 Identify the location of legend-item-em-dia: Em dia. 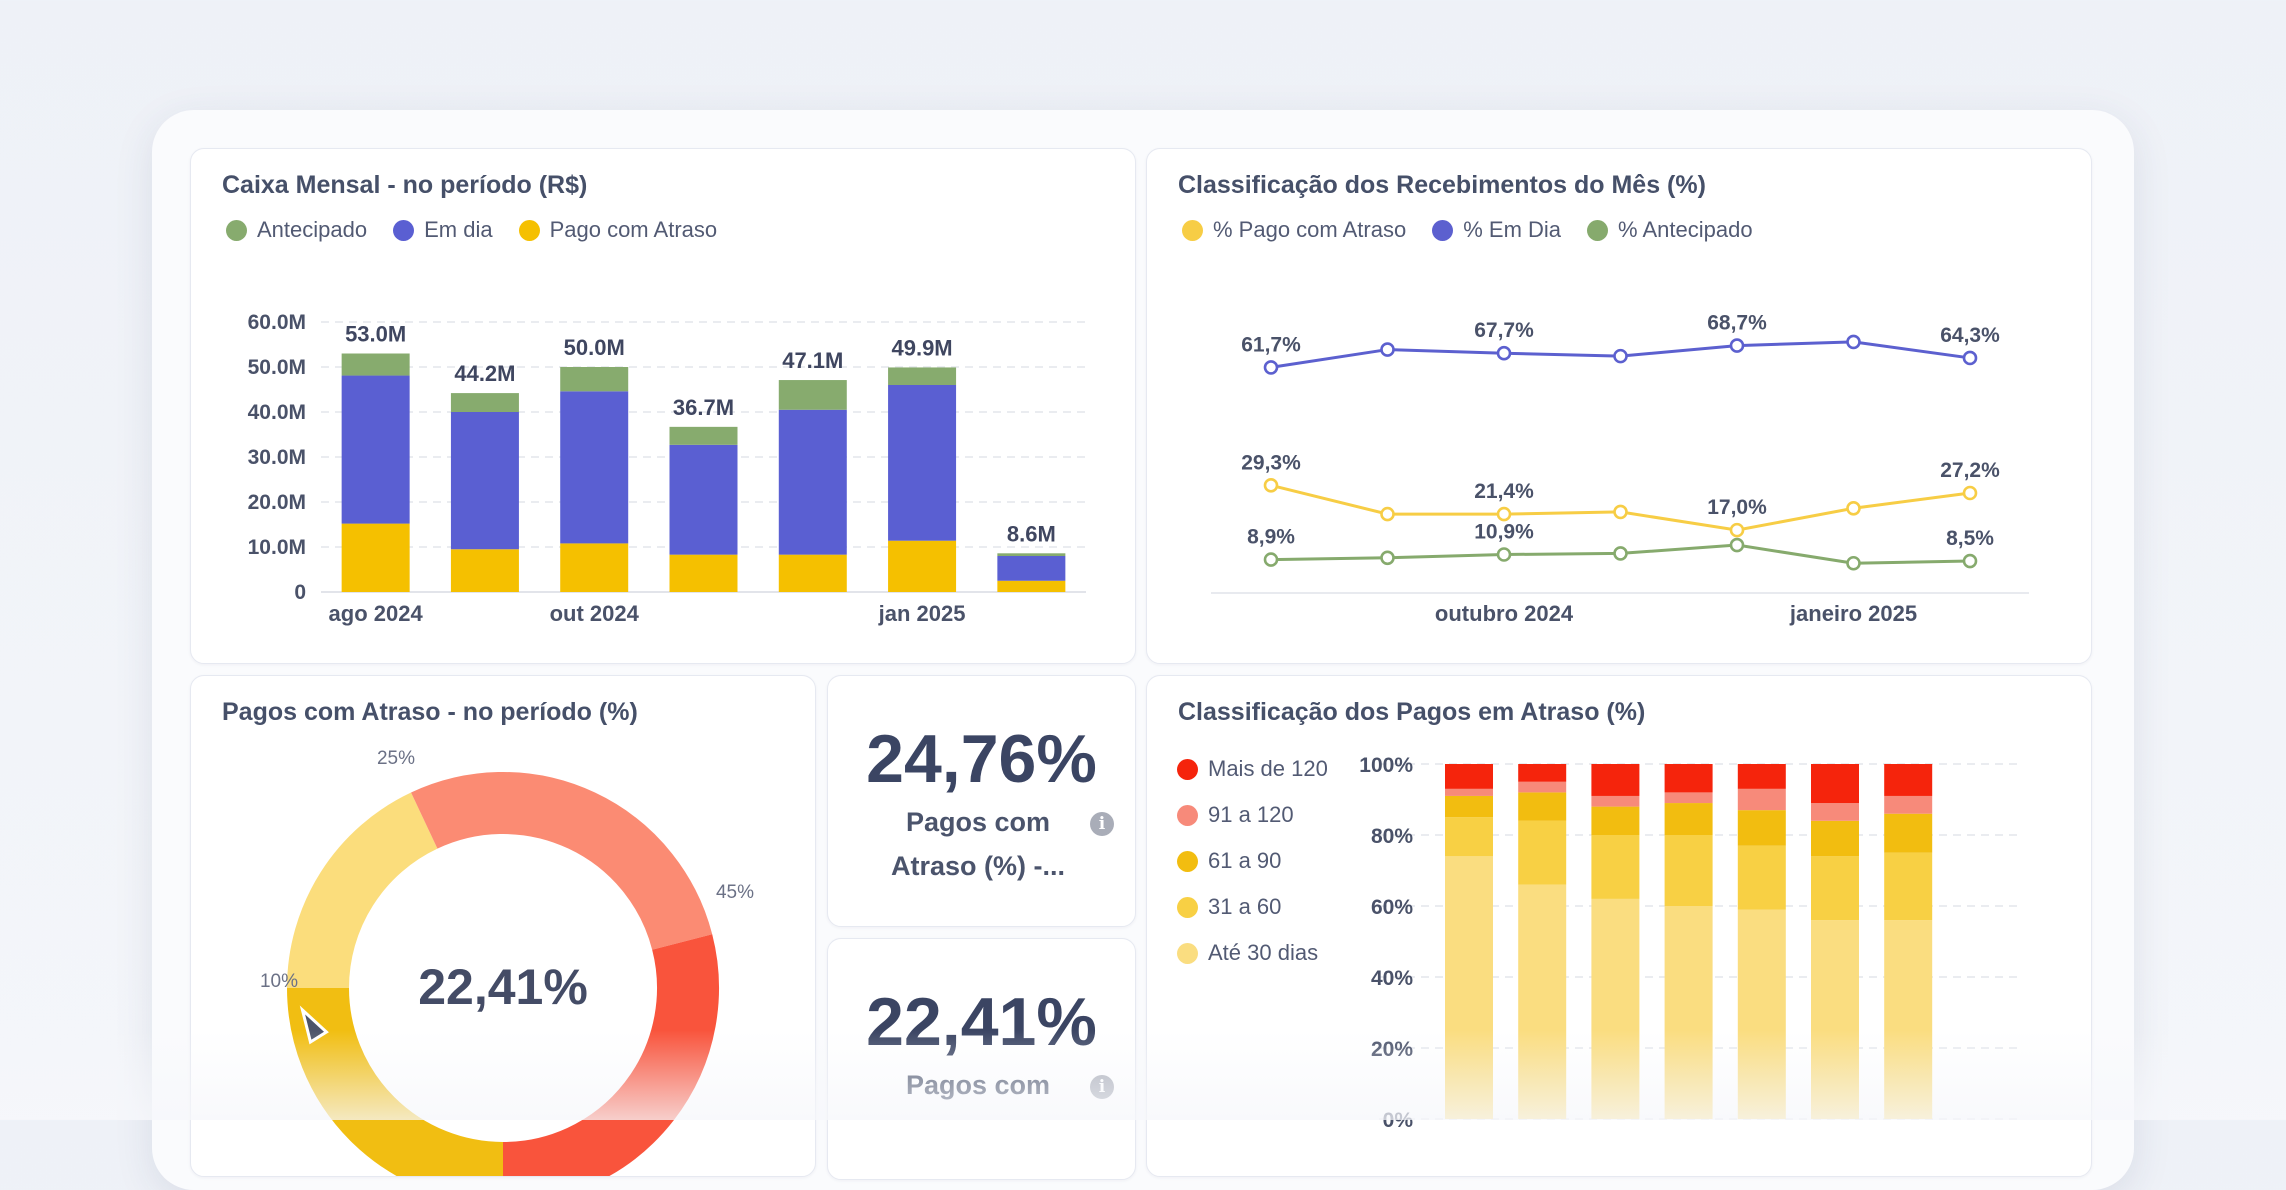
(443, 230).